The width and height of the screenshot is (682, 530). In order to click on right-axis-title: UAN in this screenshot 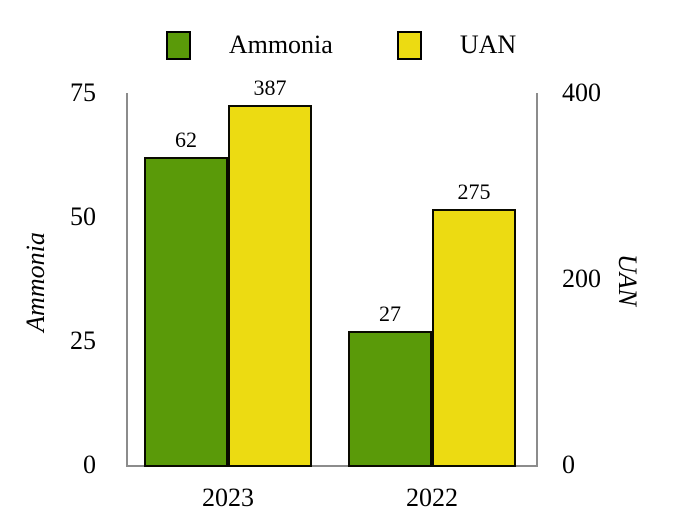, I will do `click(627, 280)`.